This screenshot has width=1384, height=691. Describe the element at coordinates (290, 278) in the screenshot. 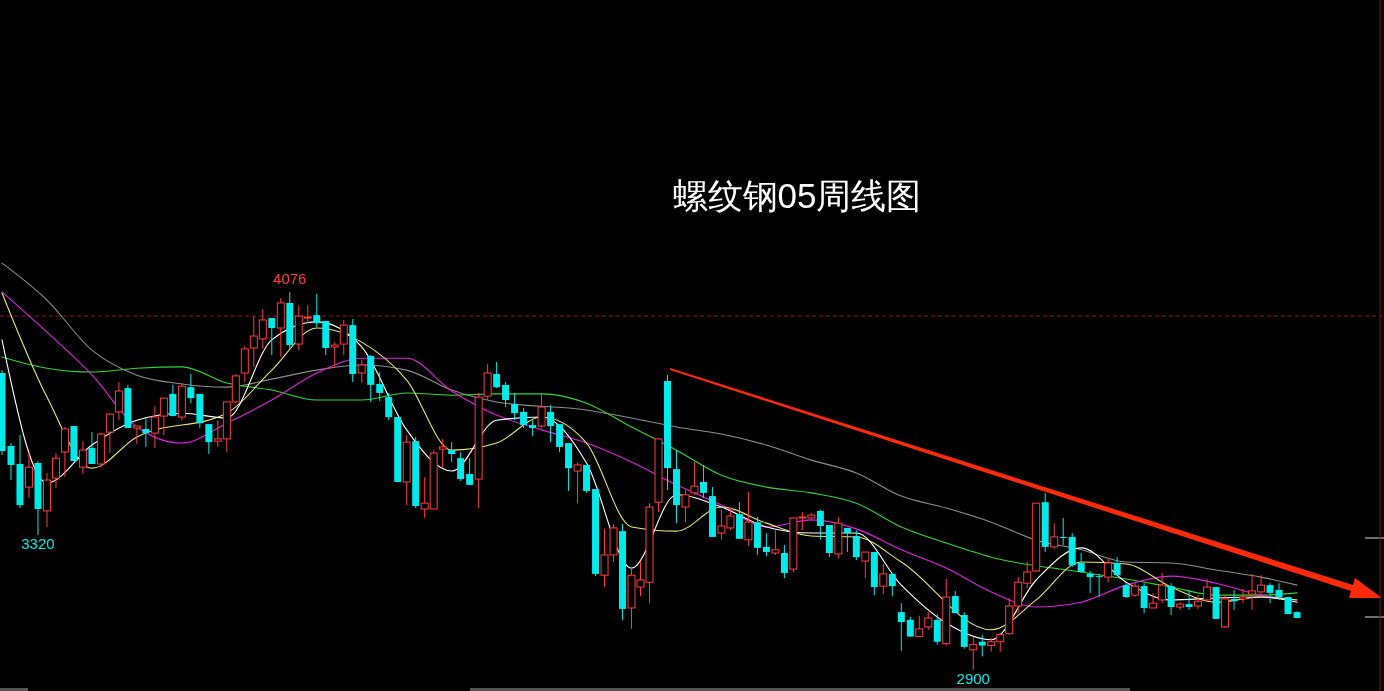

I see `annotation: 4076` at that location.